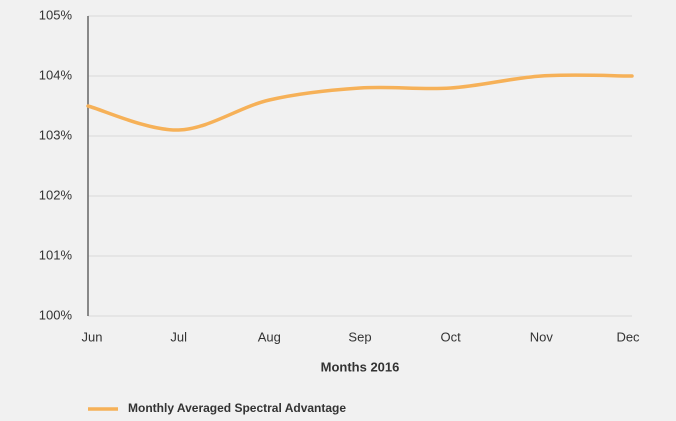 This screenshot has width=676, height=421. What do you see at coordinates (56, 194) in the screenshot?
I see `y-tick-label: 102%` at bounding box center [56, 194].